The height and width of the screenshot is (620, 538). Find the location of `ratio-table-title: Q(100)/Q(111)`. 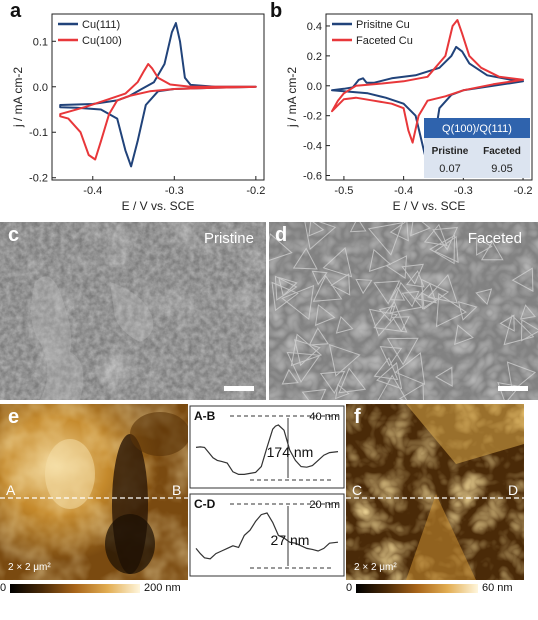

ratio-table-title: Q(100)/Q(111) is located at coordinates (477, 129).